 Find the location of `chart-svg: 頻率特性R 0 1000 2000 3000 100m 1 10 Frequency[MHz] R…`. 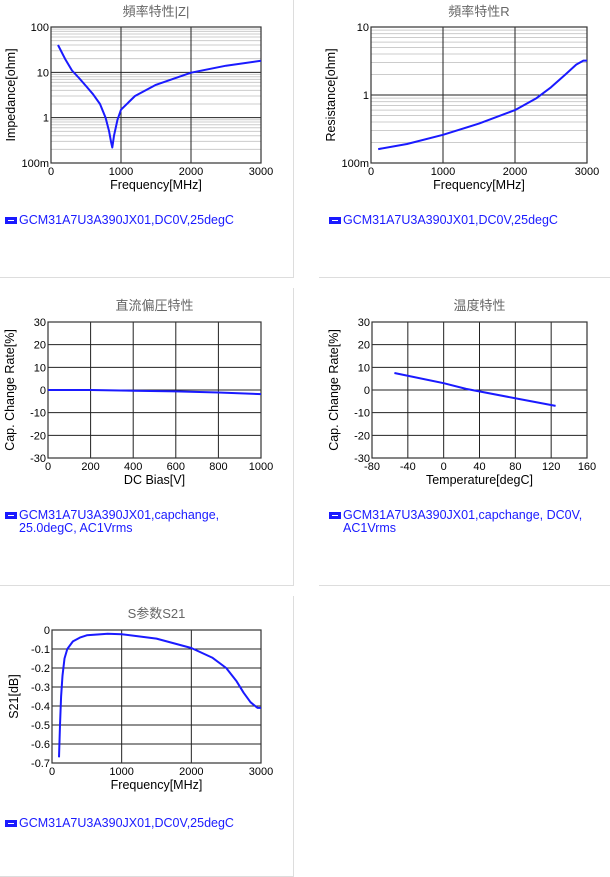

chart-svg: 頻率特性R 0 1000 2000 3000 100m 1 10 Frequency[MHz] R… is located at coordinates (461, 98).